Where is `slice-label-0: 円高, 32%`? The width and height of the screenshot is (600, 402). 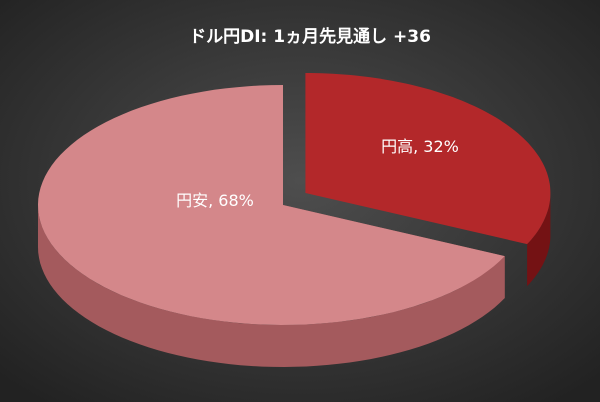
slice-label-0: 円高, 32% is located at coordinates (420, 146).